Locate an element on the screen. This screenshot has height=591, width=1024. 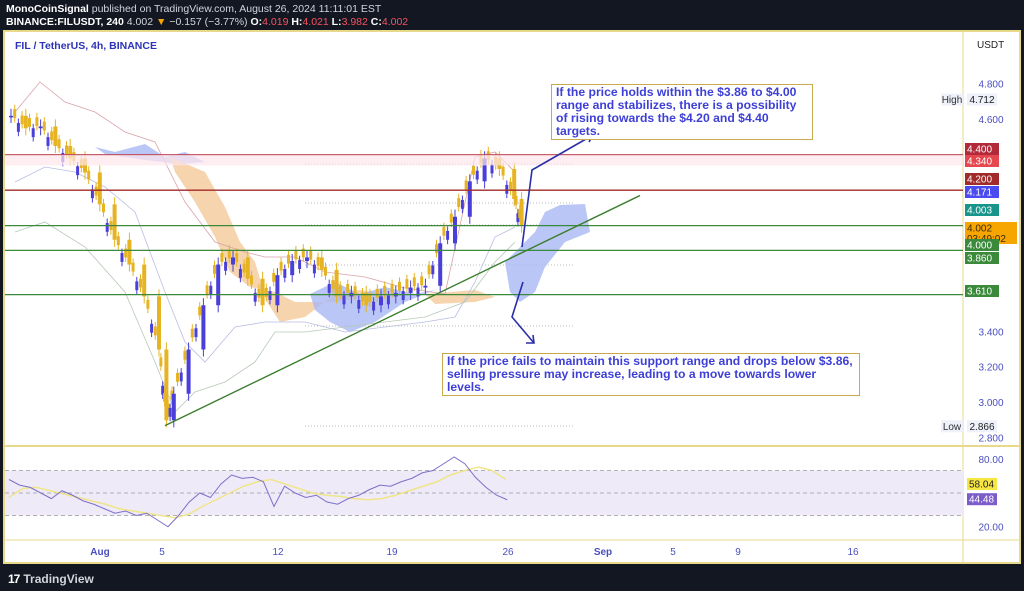
price-tick-label: 4.600 is located at coordinates (990, 120).